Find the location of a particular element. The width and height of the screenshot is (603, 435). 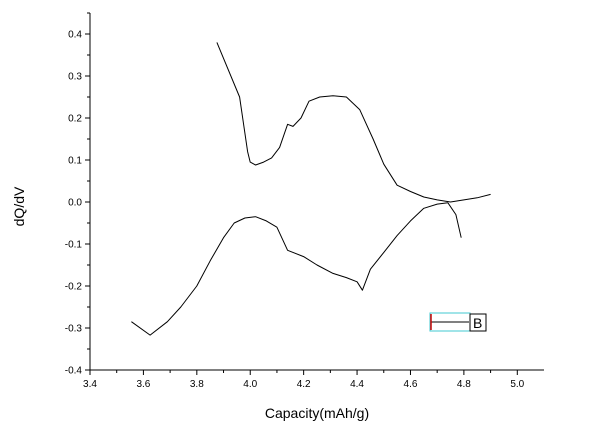

x-tick-label: 4.0 is located at coordinates (250, 384).